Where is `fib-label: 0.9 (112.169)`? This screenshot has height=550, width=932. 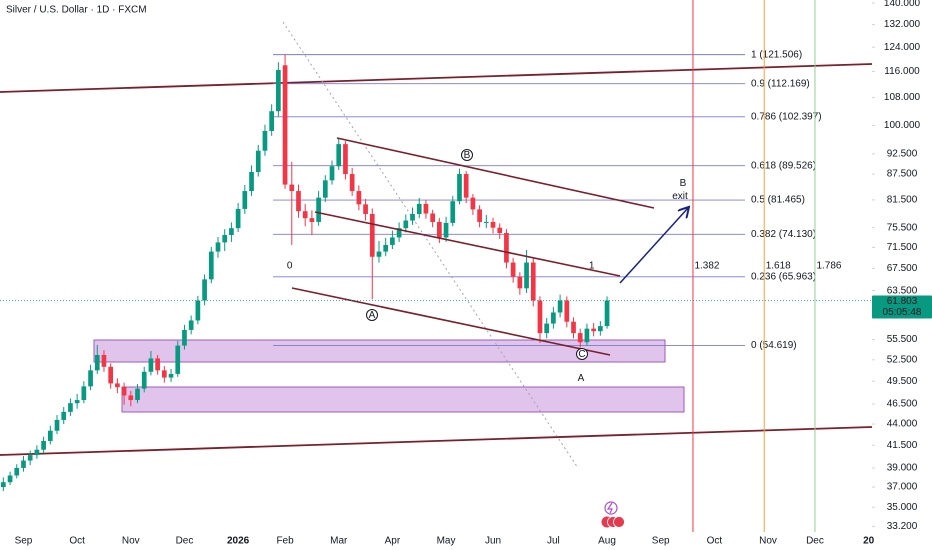 fib-label: 0.9 (112.169) is located at coordinates (780, 83).